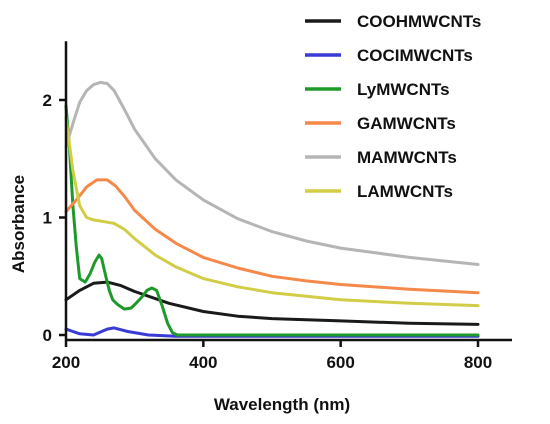  What do you see at coordinates (47, 218) in the screenshot?
I see `y-tick-label: 1` at bounding box center [47, 218].